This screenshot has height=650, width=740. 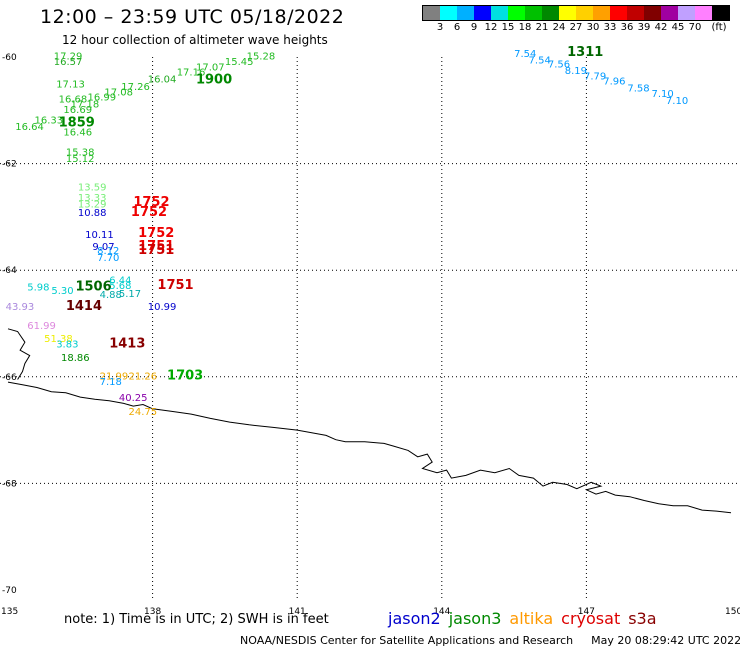 What do you see at coordinates (20, 307) in the screenshot?
I see `wave-height-label: 43.93` at bounding box center [20, 307].